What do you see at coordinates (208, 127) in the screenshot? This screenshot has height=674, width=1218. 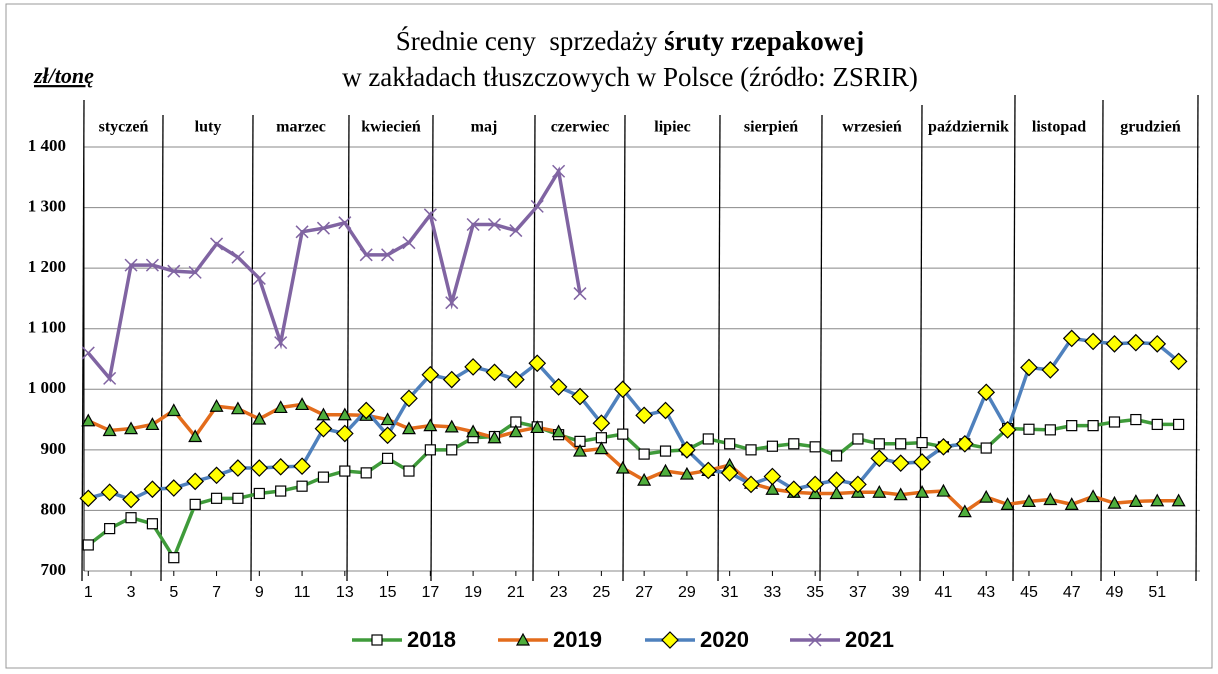 I see `month-label: luty` at bounding box center [208, 127].